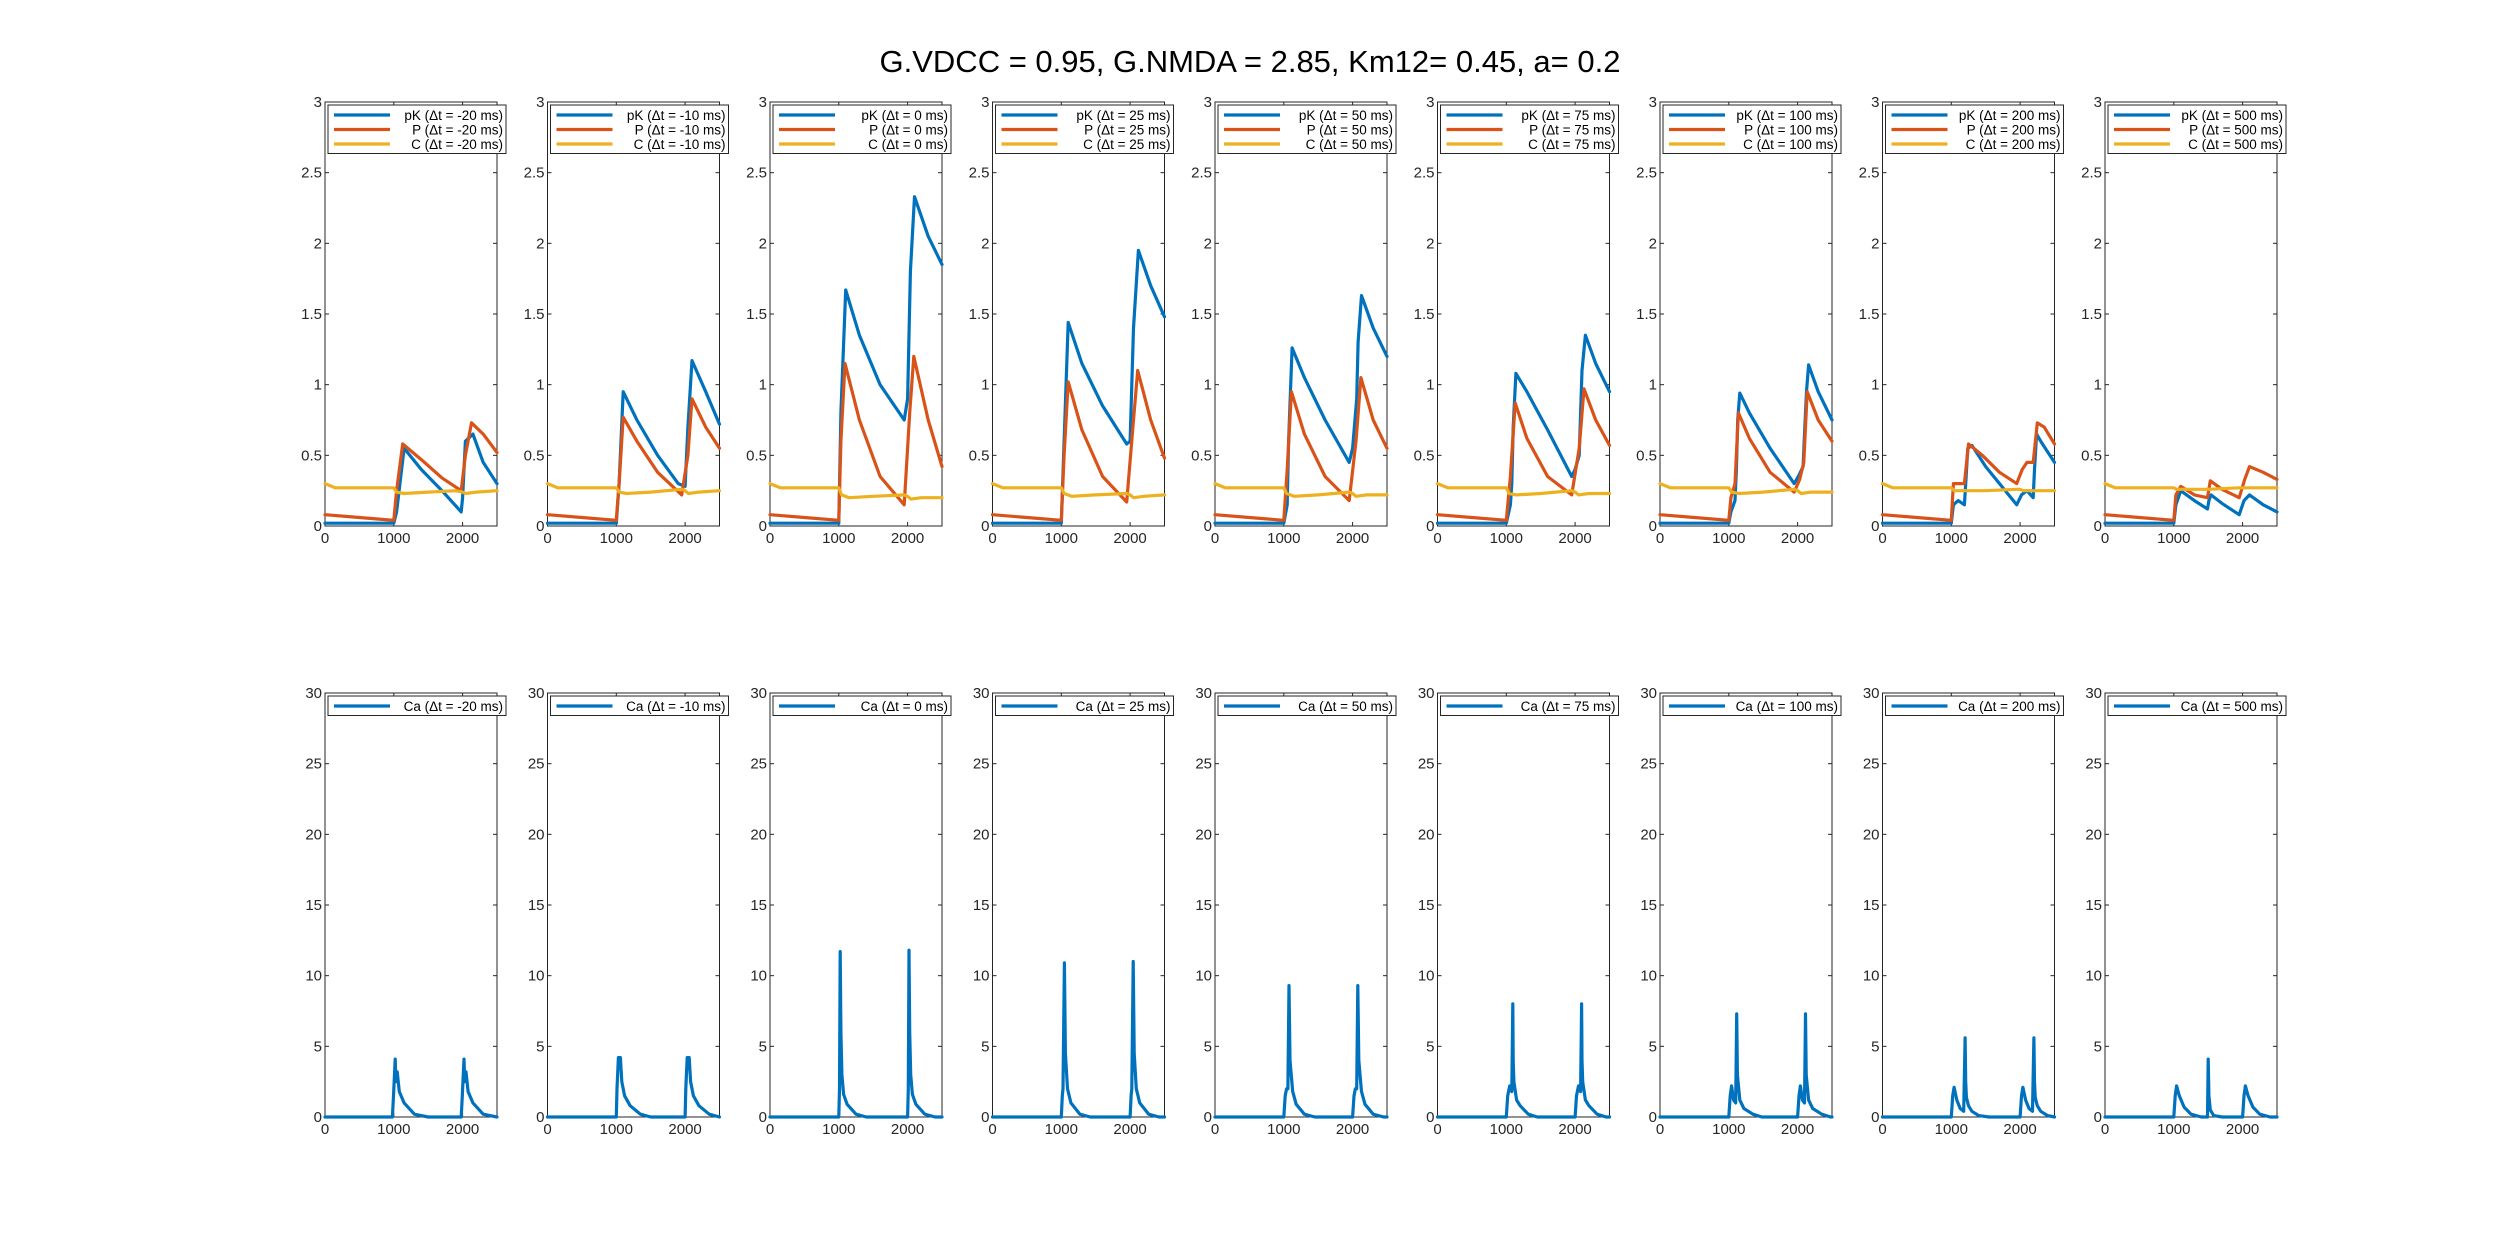 Image resolution: width=2500 pixels, height=1250 pixels. I want to click on bottom-axes-5: 0 5 10 15 20 25 30 0 1000 2000 Ca (Δt = 75 ms), so click(1518, 911).